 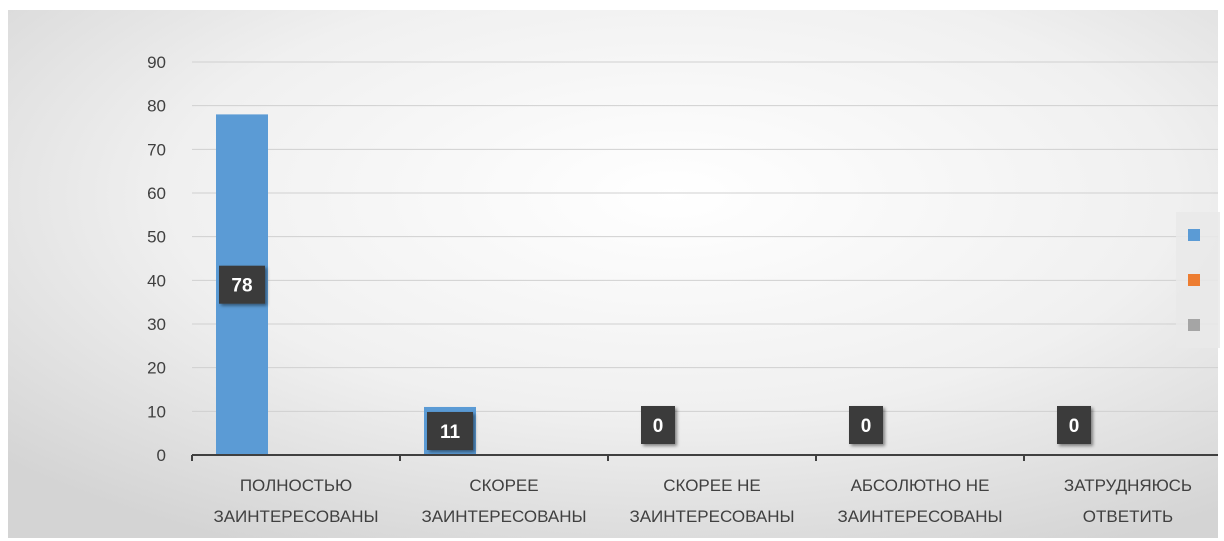 What do you see at coordinates (920, 485) in the screenshot?
I see `x-tick-label: АБСОЛЮТНО НЕ` at bounding box center [920, 485].